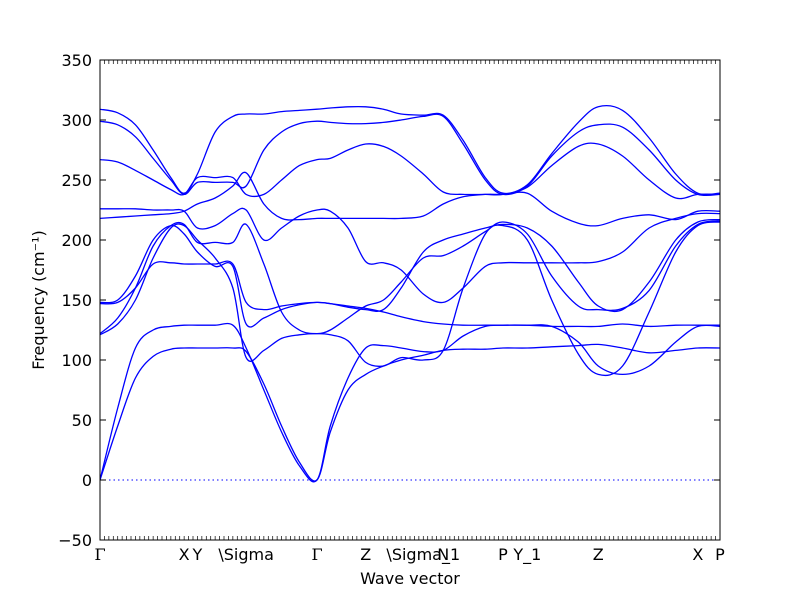  What do you see at coordinates (76, 300) in the screenshot?
I see `y-tick-label: 150` at bounding box center [76, 300].